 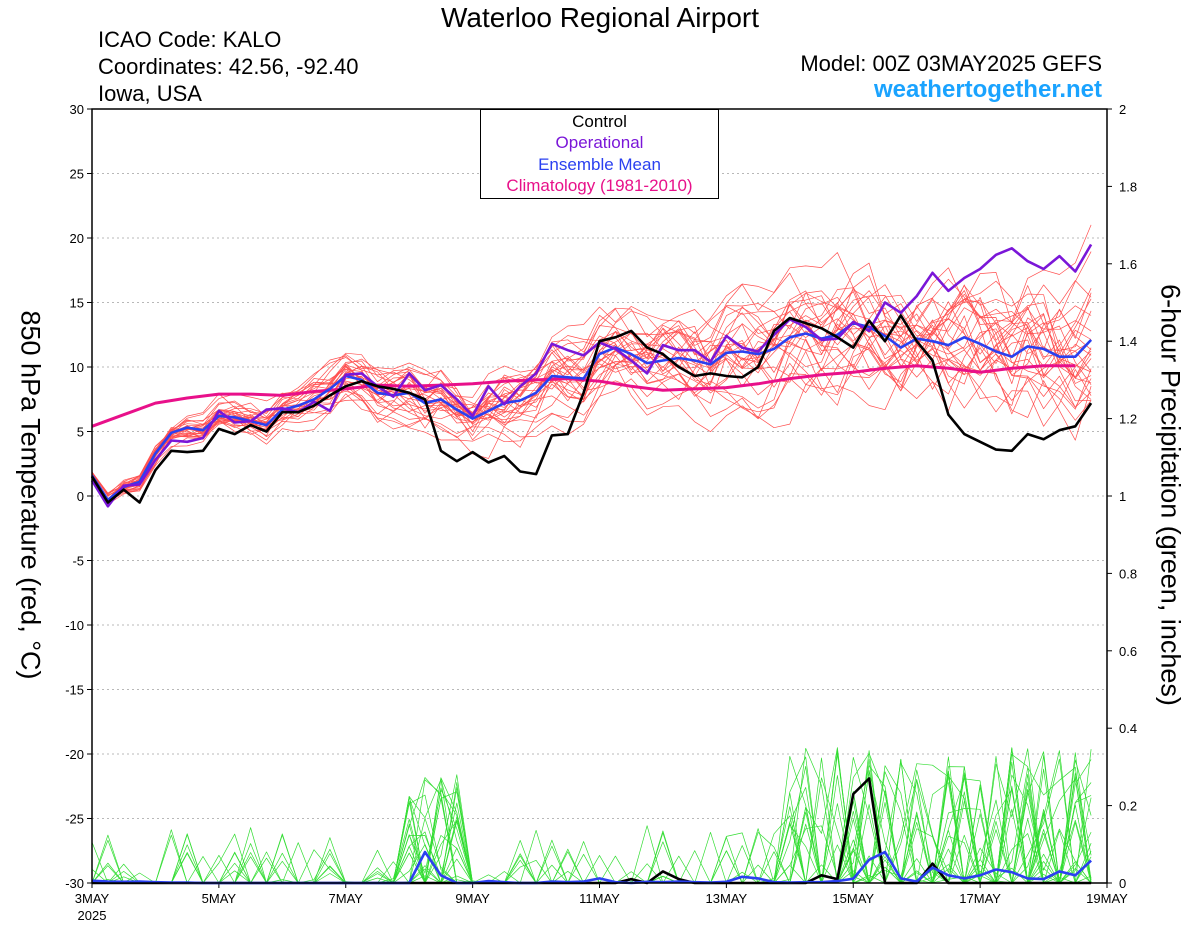 What do you see at coordinates (77, 303) in the screenshot?
I see `y-tick-label: 15` at bounding box center [77, 303].